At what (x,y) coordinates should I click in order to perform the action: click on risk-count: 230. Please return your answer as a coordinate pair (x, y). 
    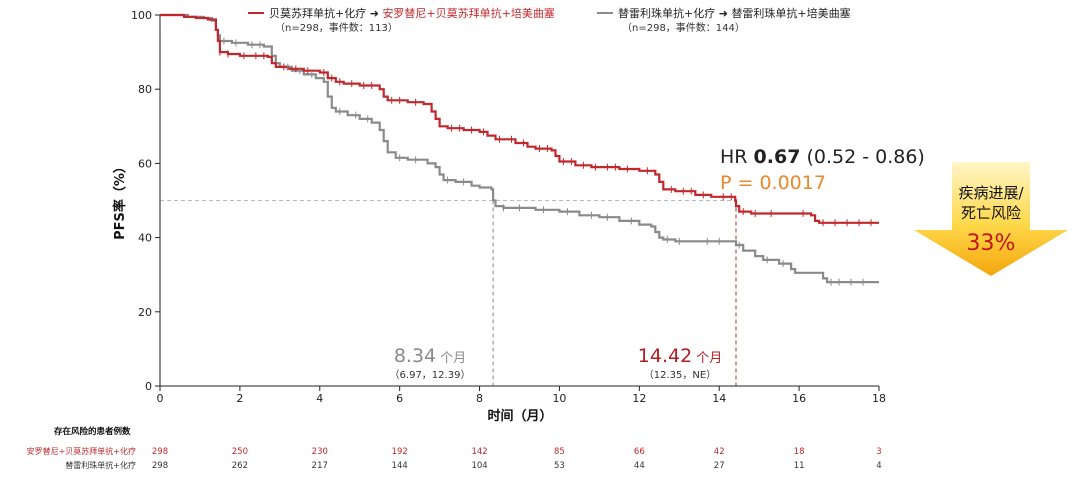
    Looking at the image, I should click on (320, 452).